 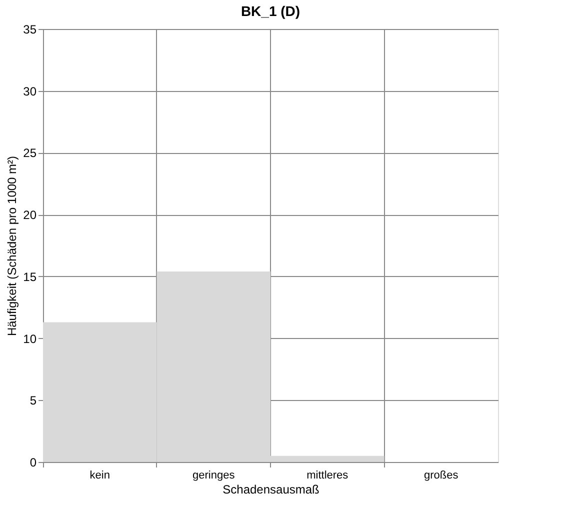 What do you see at coordinates (100, 476) in the screenshot?
I see `x-tick-label: kein` at bounding box center [100, 476].